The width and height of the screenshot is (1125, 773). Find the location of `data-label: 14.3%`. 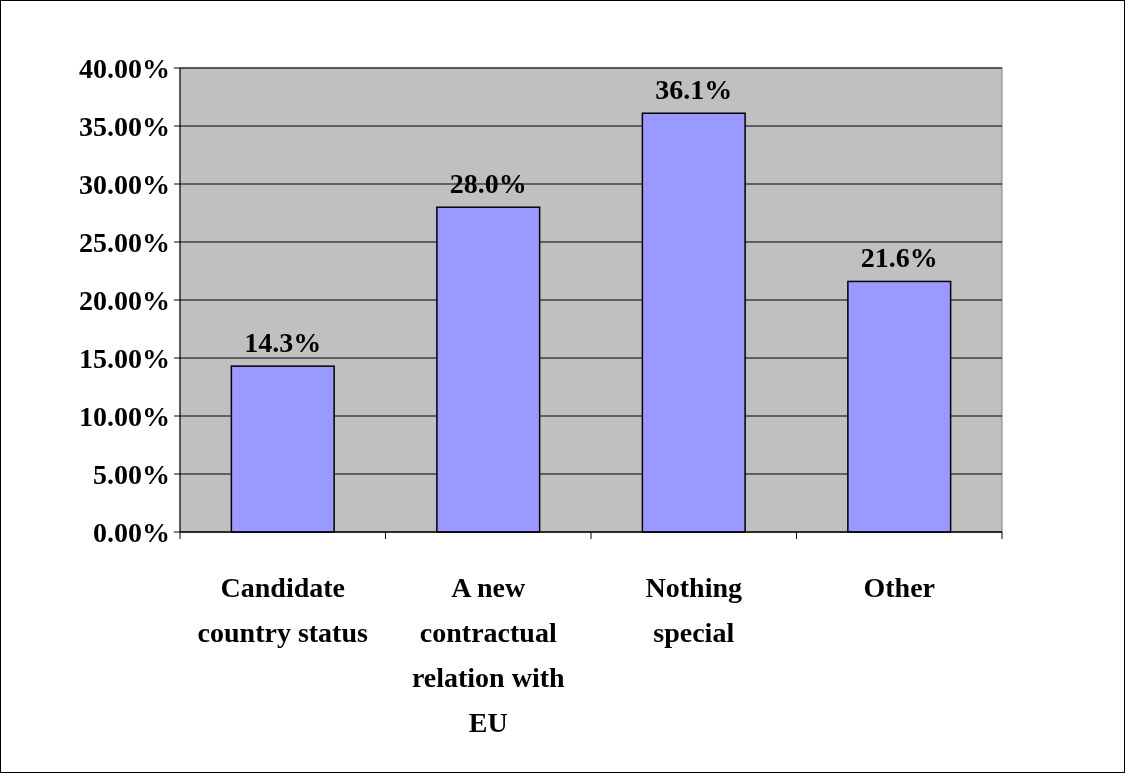

data-label: 14.3% is located at coordinates (283, 343).